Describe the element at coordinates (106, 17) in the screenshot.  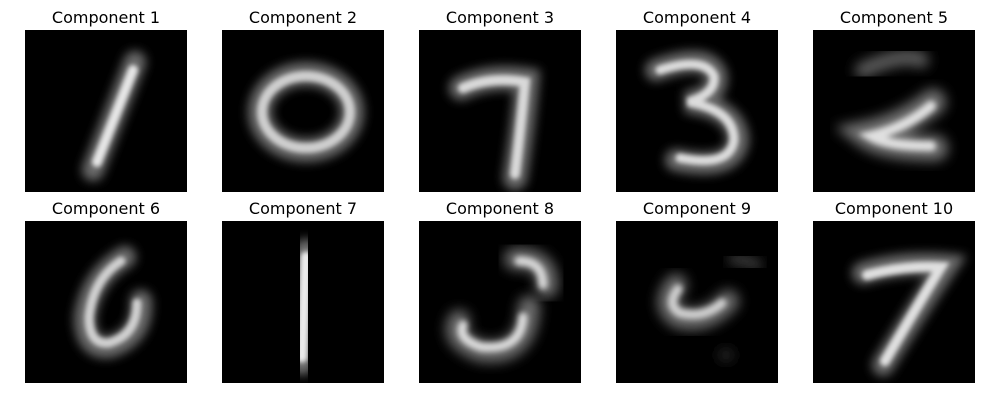
I see `panel-title: Component 1` at that location.